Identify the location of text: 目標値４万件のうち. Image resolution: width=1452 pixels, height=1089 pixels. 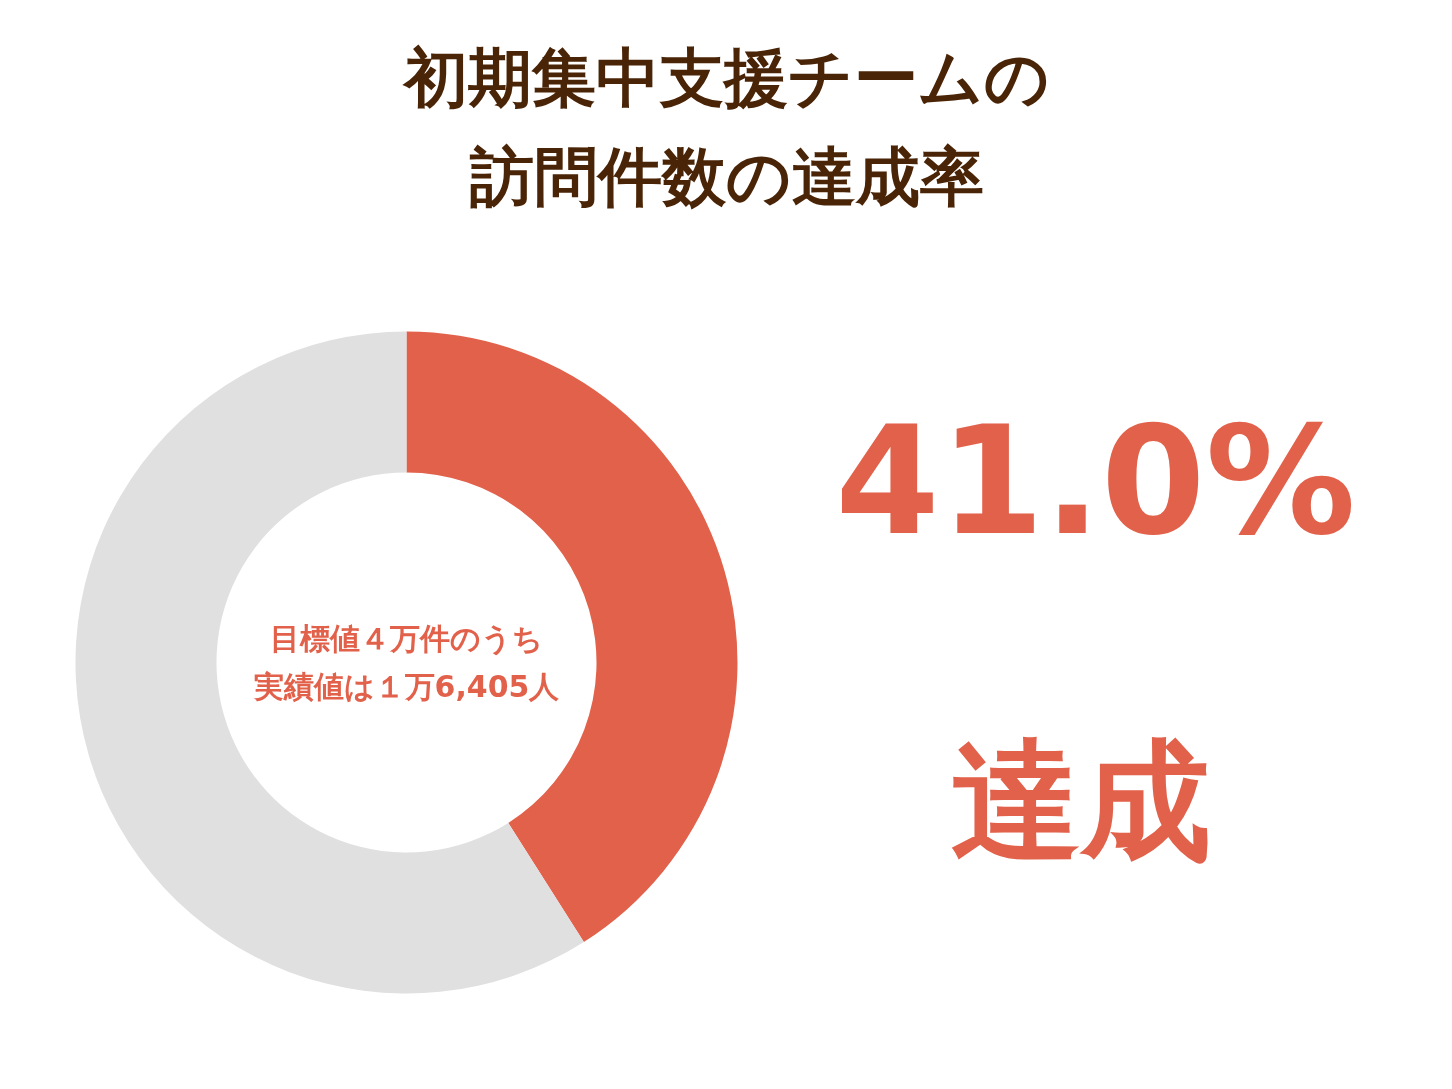
(406, 638).